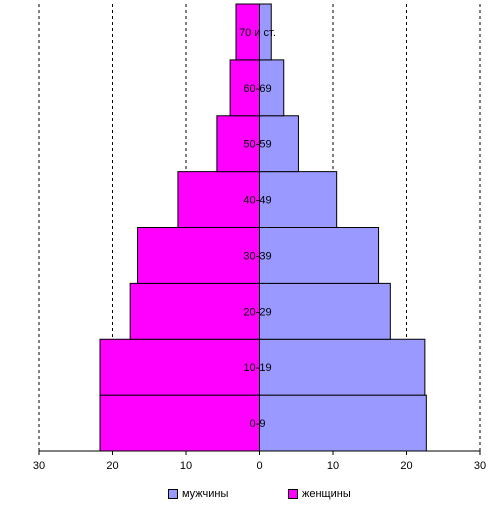  I want to click on legend-label-women: женщины, so click(326, 494).